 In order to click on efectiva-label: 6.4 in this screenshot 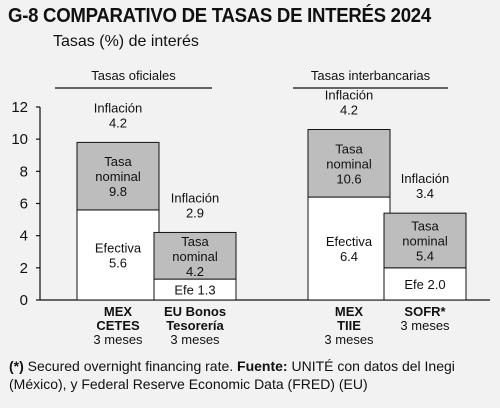, I will do `click(349, 256)`.